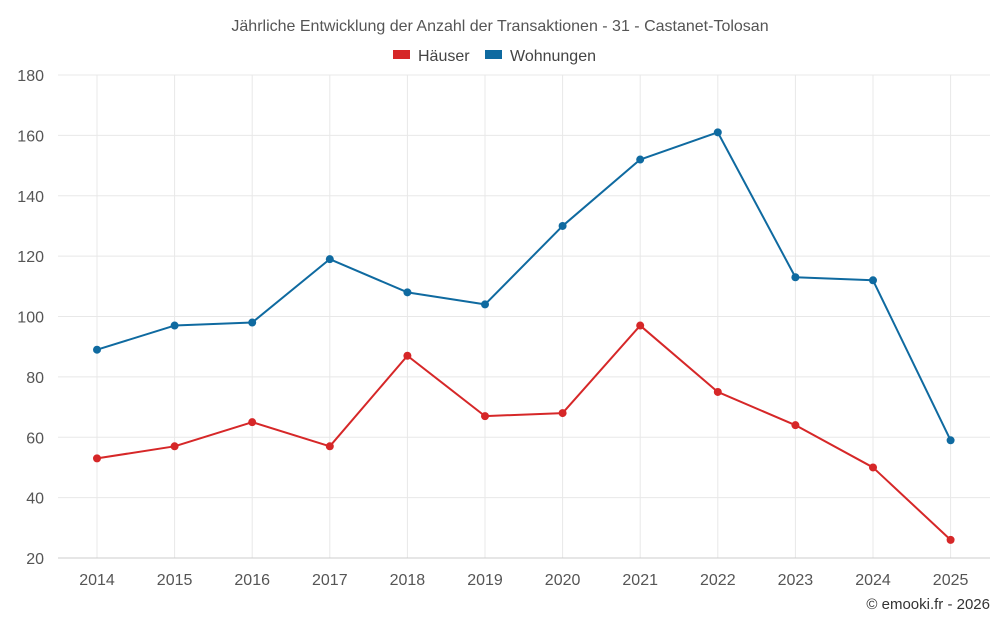 The width and height of the screenshot is (1000, 625). I want to click on data-point-haeuser-2016, so click(252, 422).